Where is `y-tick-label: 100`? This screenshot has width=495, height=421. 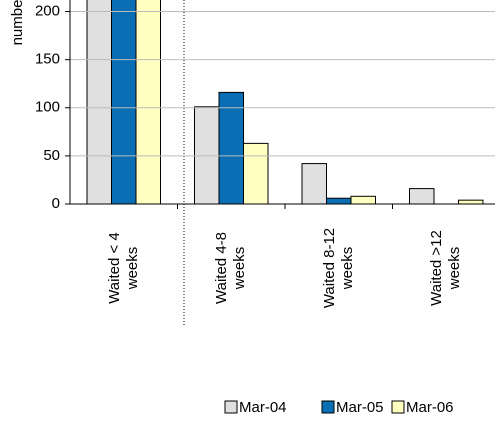 y-tick-label: 100 is located at coordinates (47, 107).